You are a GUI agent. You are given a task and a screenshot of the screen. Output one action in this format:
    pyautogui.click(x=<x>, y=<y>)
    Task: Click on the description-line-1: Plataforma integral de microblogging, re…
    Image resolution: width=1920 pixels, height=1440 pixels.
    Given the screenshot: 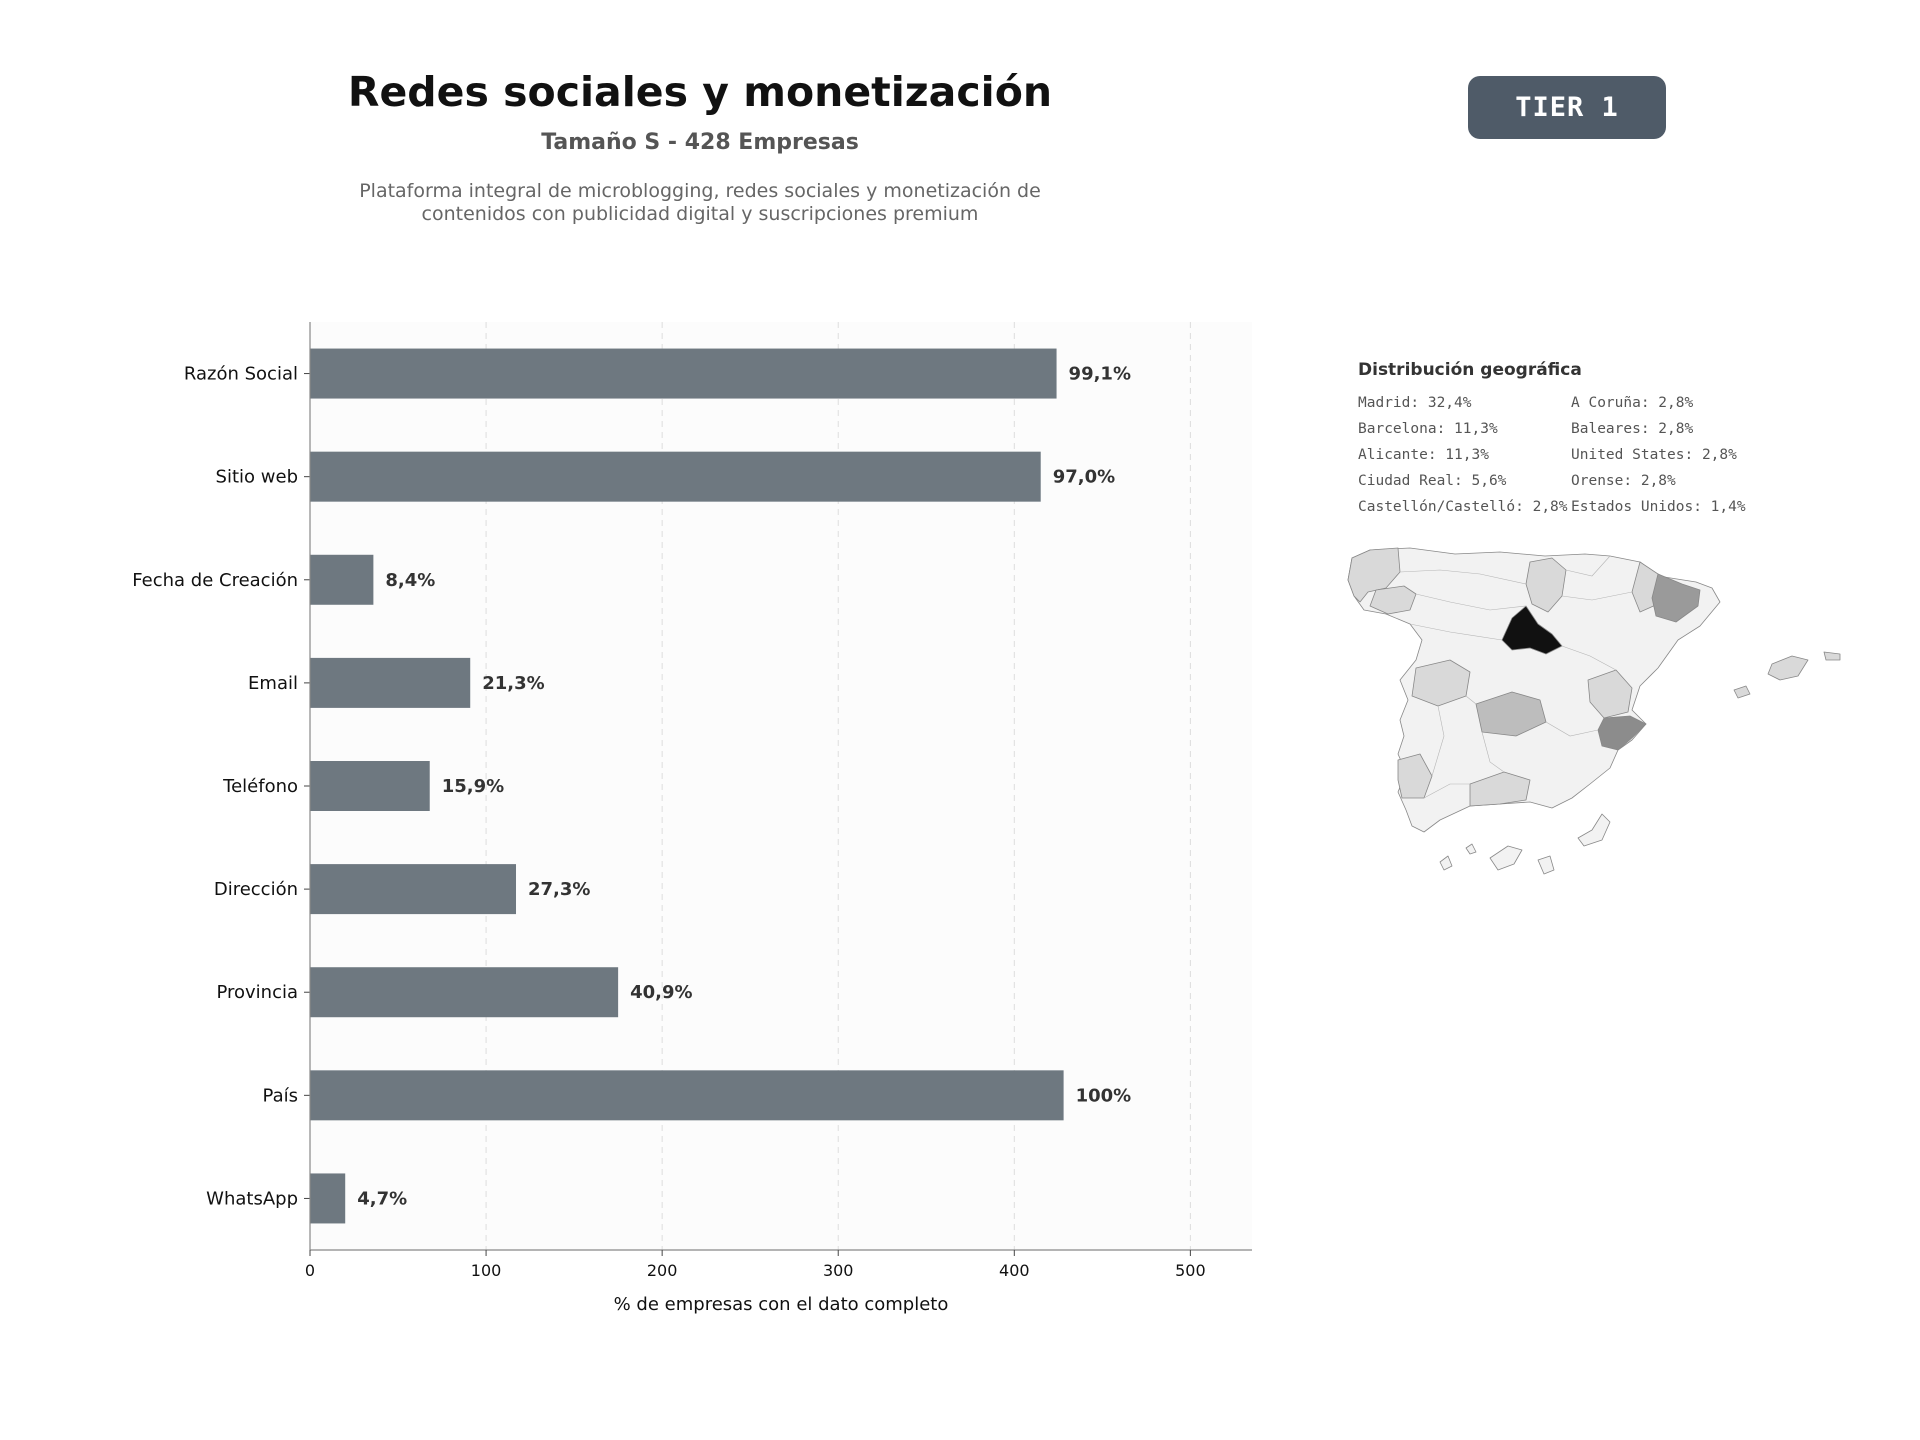 What is the action you would take?
    pyautogui.click(x=700, y=191)
    